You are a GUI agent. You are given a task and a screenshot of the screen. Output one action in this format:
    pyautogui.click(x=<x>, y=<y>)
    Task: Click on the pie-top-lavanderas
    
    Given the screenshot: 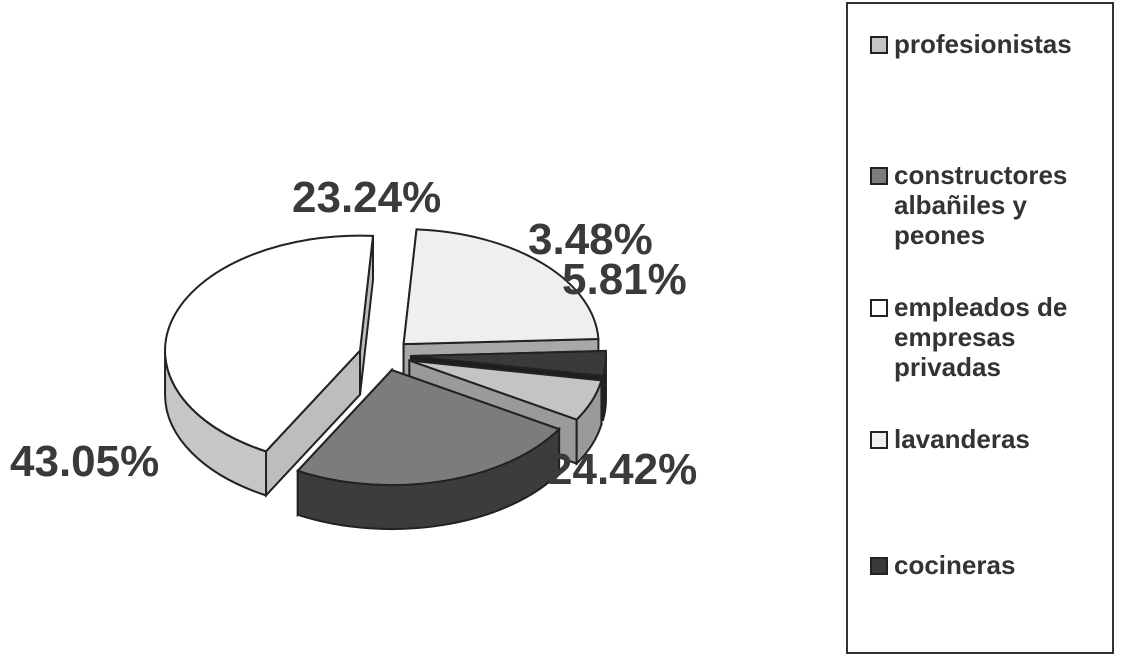 What is the action you would take?
    pyautogui.click(x=501, y=287)
    